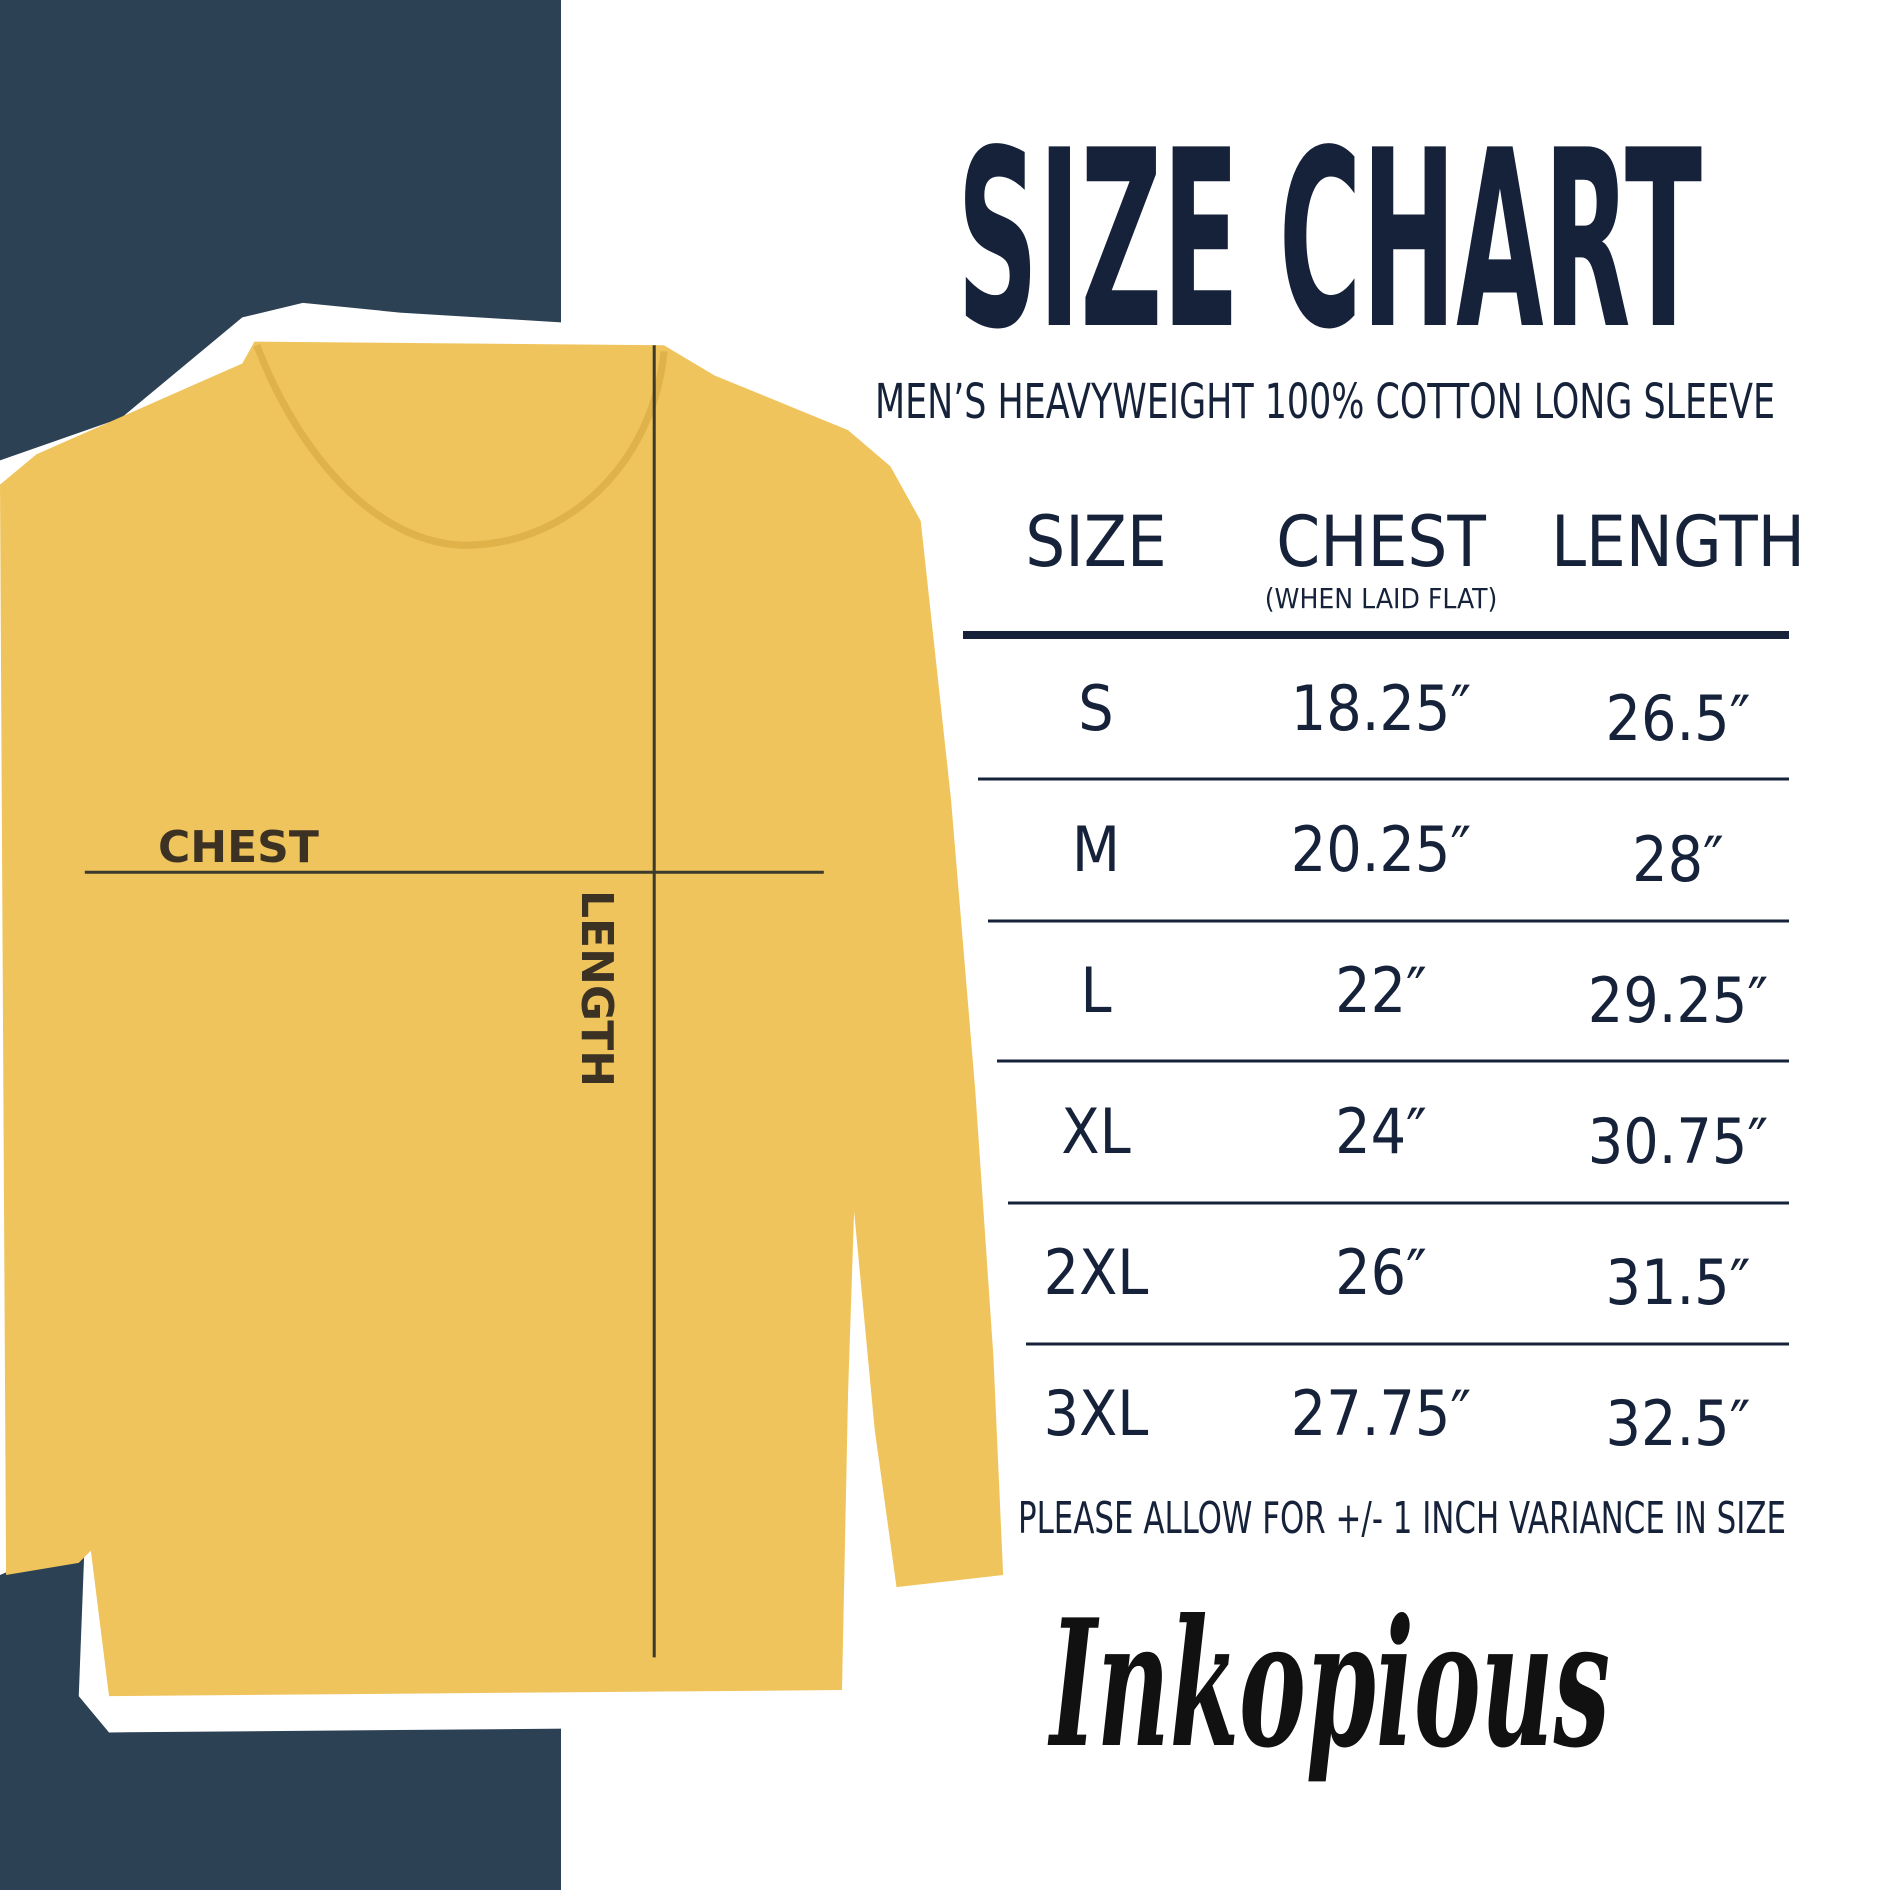 This screenshot has width=1890, height=1890. What do you see at coordinates (1678, 1141) in the screenshot?
I see `measure-cell: 30.75″` at bounding box center [1678, 1141].